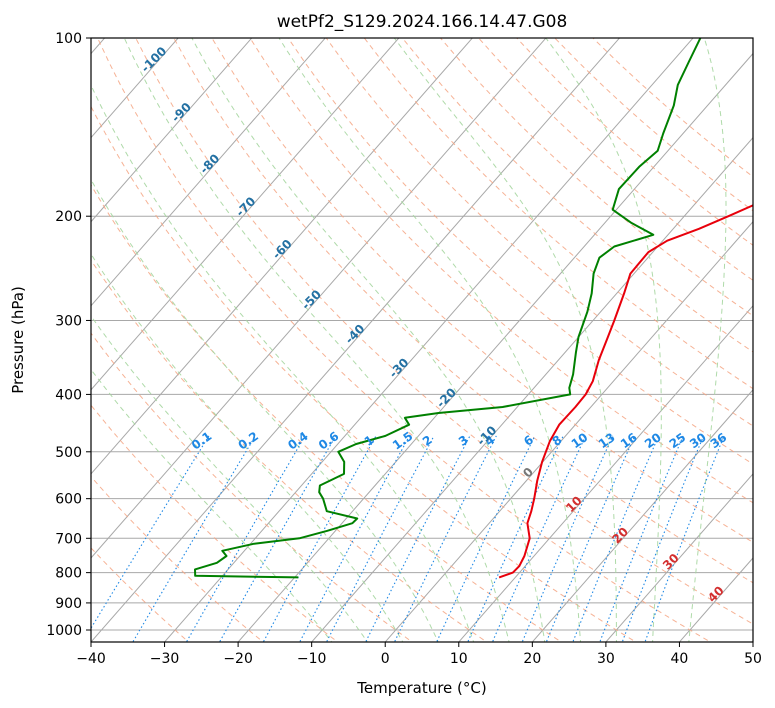 Image resolution: width=775 pixels, height=708 pixels. I want to click on theta-label: -20, so click(446, 397).